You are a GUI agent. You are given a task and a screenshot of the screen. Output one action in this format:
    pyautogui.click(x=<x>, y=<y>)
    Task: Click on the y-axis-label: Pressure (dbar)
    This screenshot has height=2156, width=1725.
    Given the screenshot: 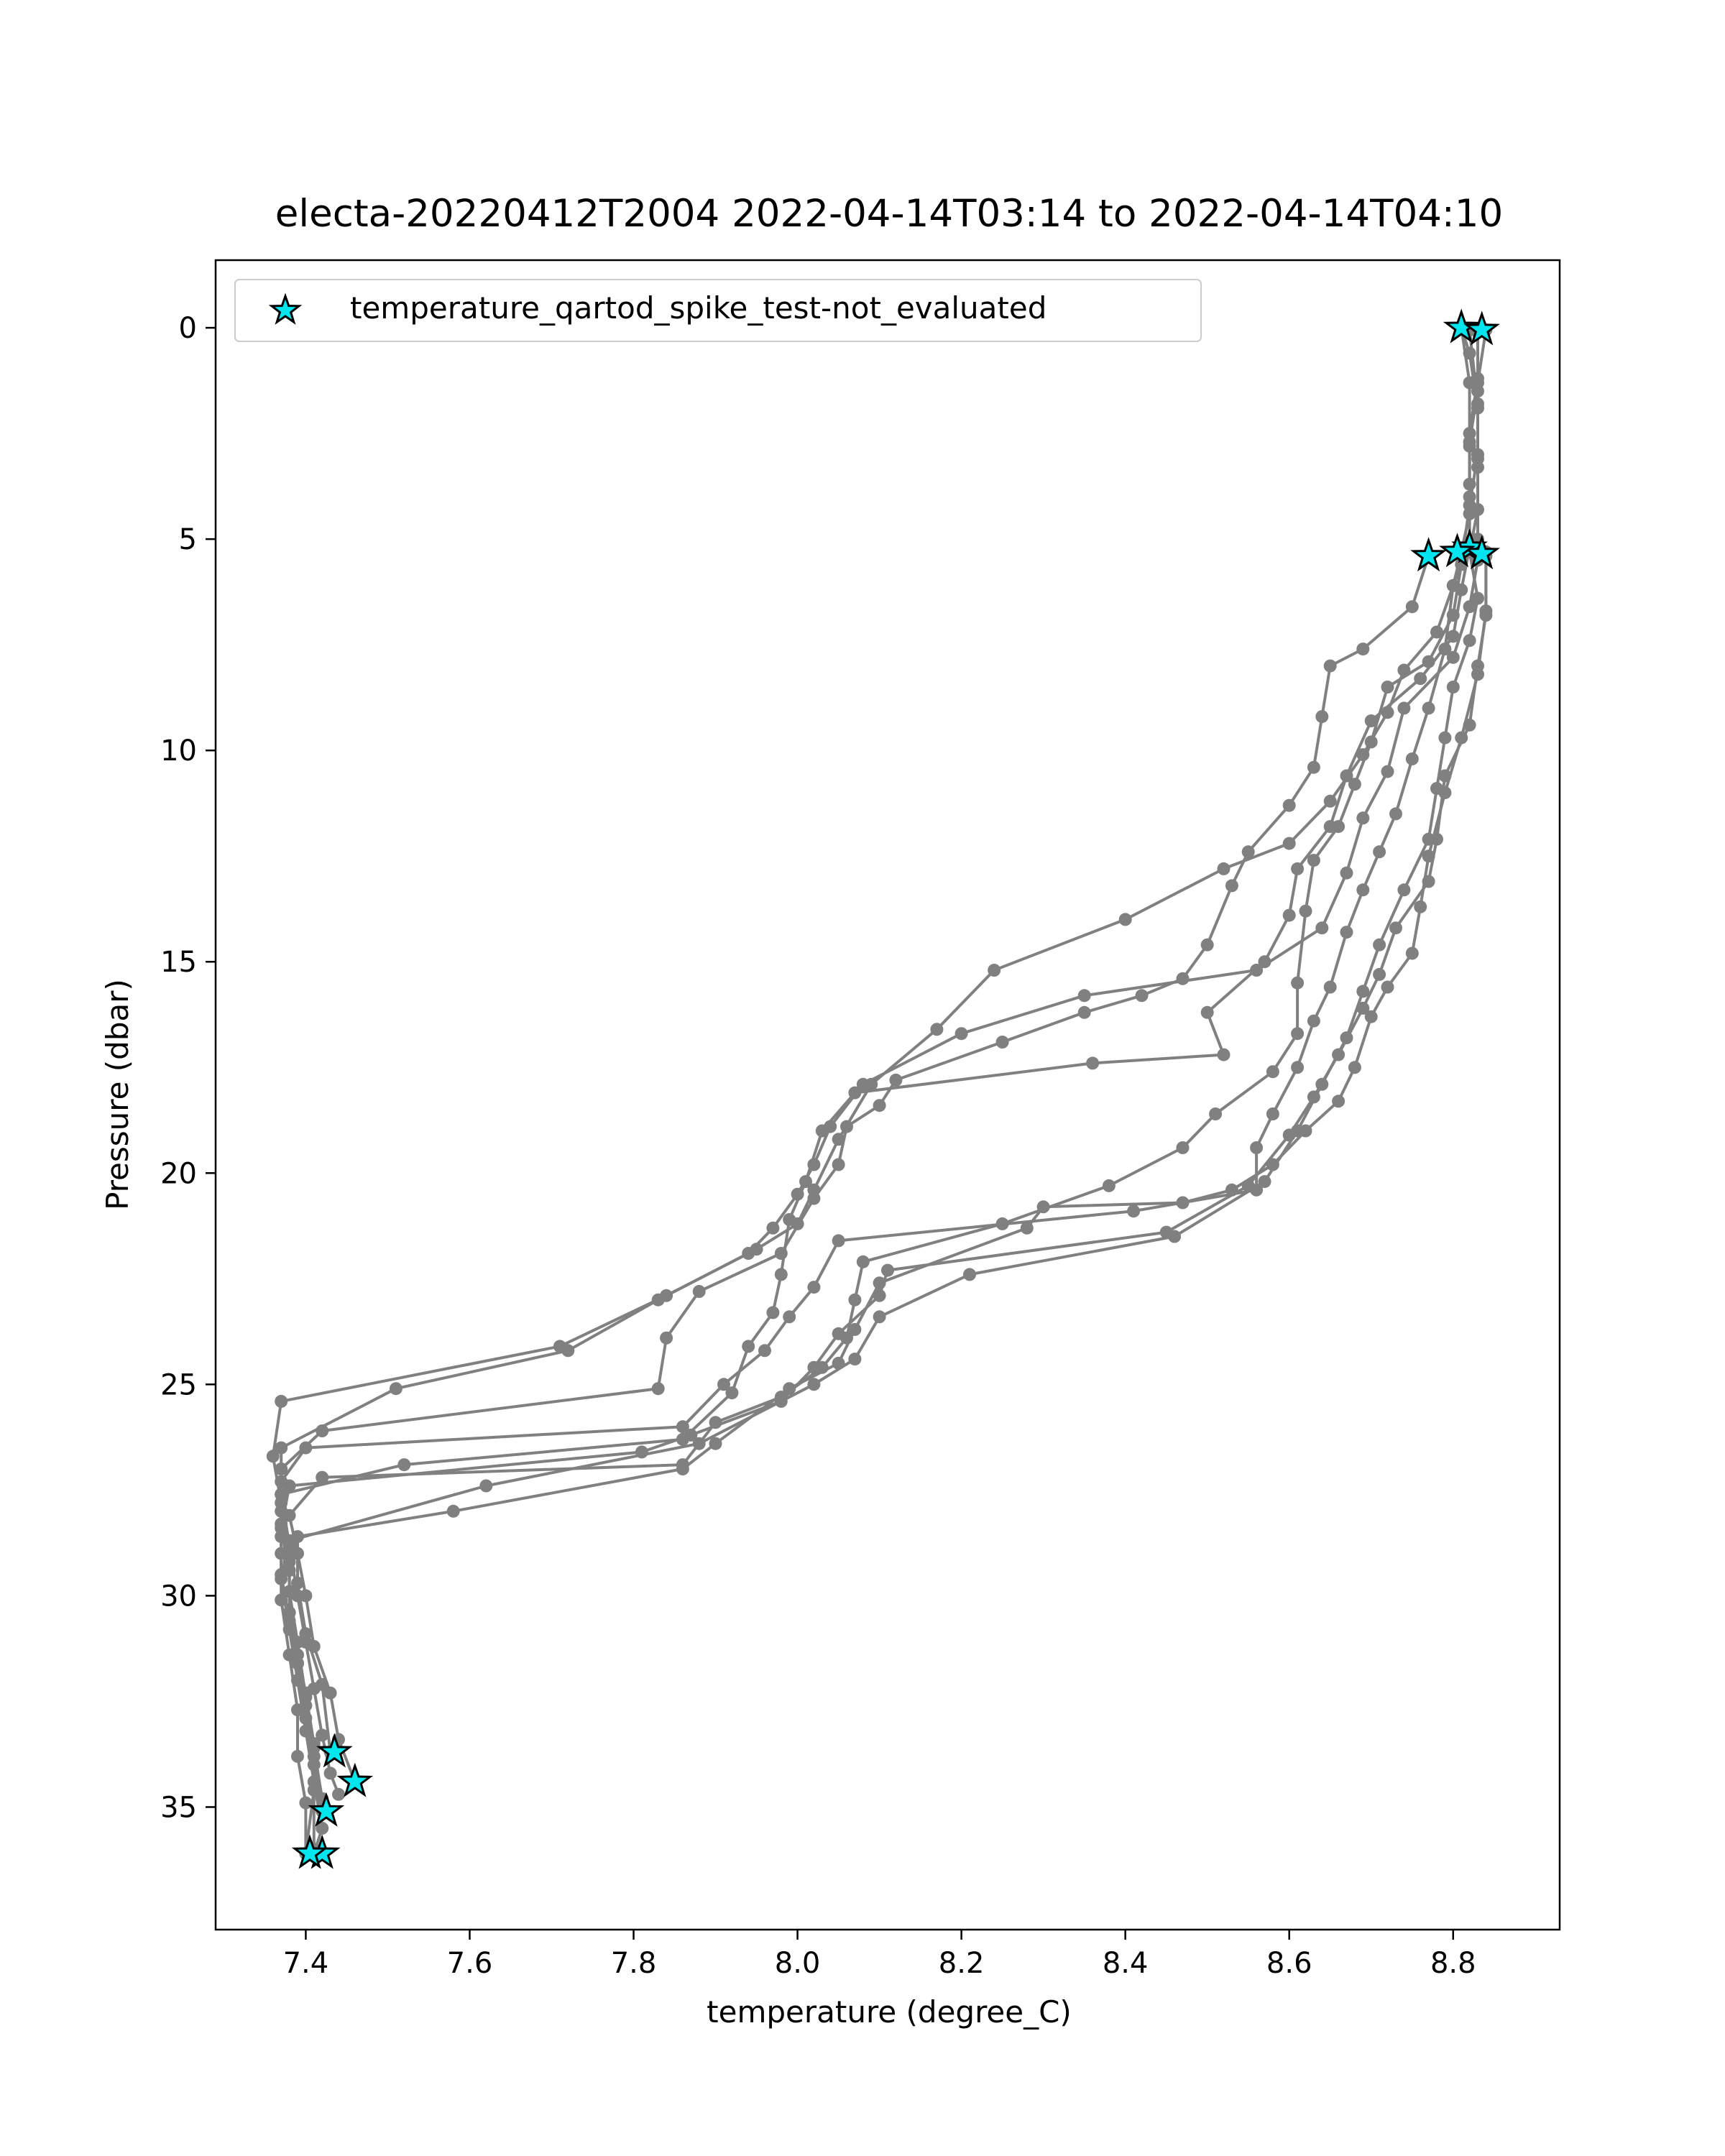 What is the action you would take?
    pyautogui.click(x=117, y=1094)
    